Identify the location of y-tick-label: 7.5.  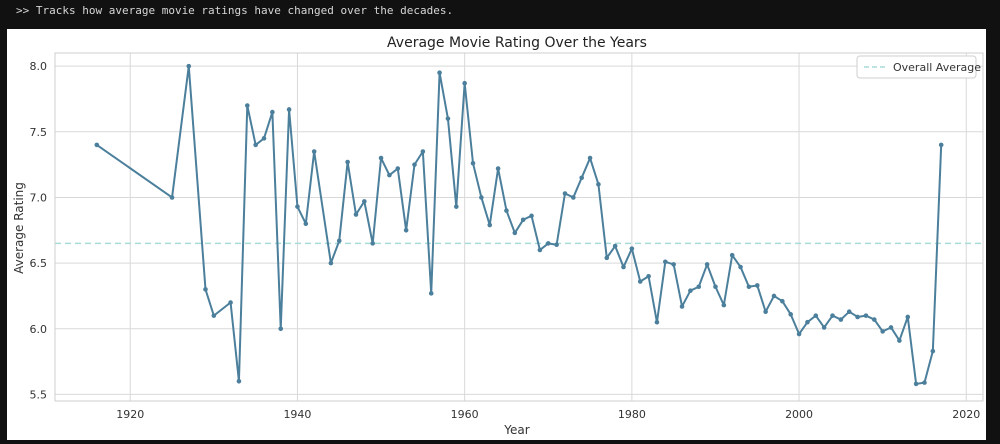
(39, 132).